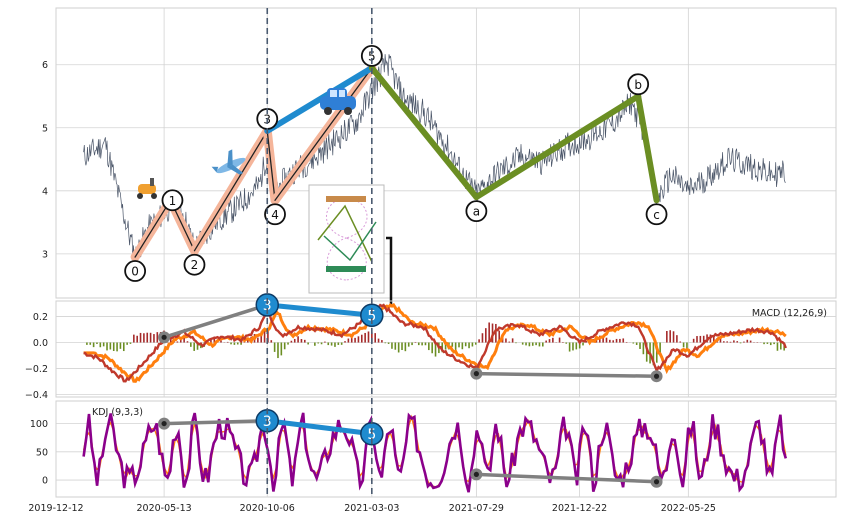 The width and height of the screenshot is (843, 520). I want to click on wave-label-b: b, so click(638, 85).